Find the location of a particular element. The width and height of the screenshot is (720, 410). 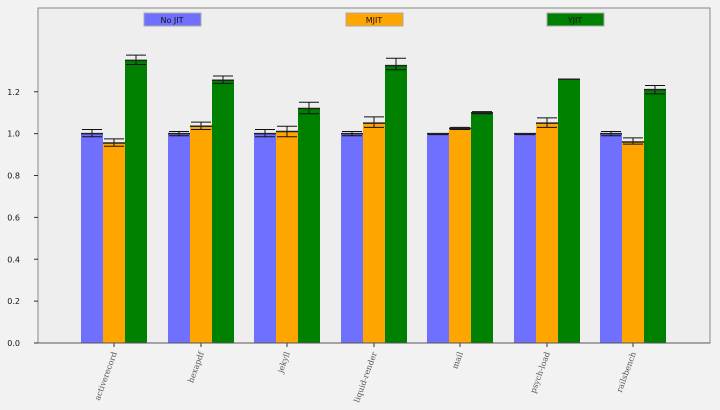

bar-yjit-railsbench is located at coordinates (655, 216).